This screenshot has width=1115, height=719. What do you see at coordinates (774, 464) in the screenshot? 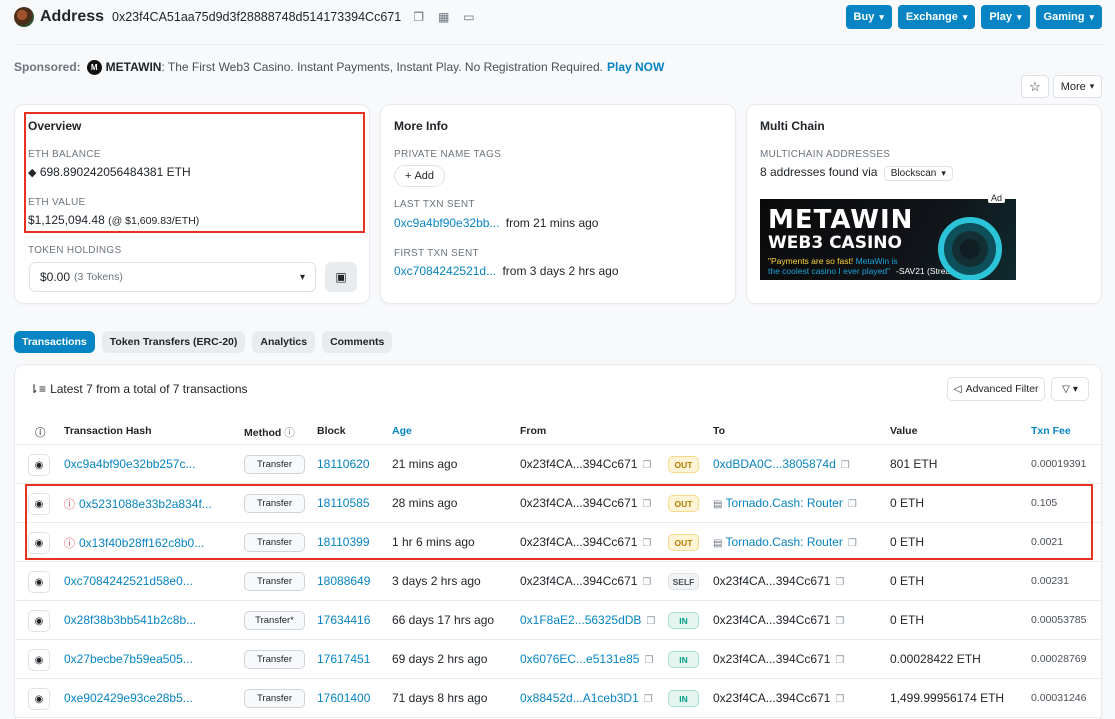
I see `to-address-link: 0xdBDA0C...3805874d` at bounding box center [774, 464].